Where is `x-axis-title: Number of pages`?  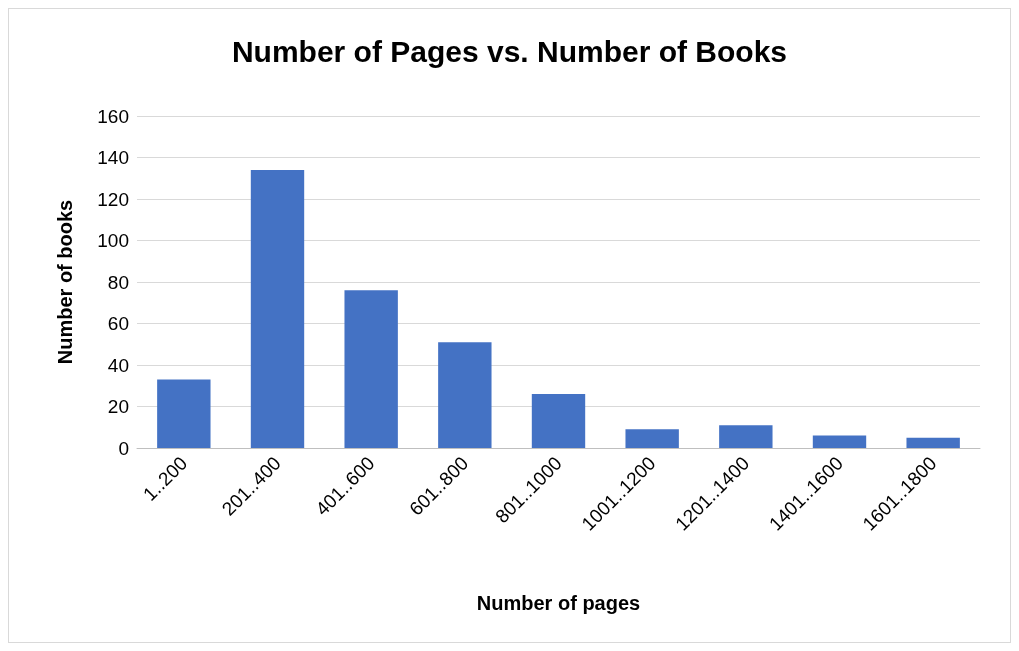 x-axis-title: Number of pages is located at coordinates (558, 603).